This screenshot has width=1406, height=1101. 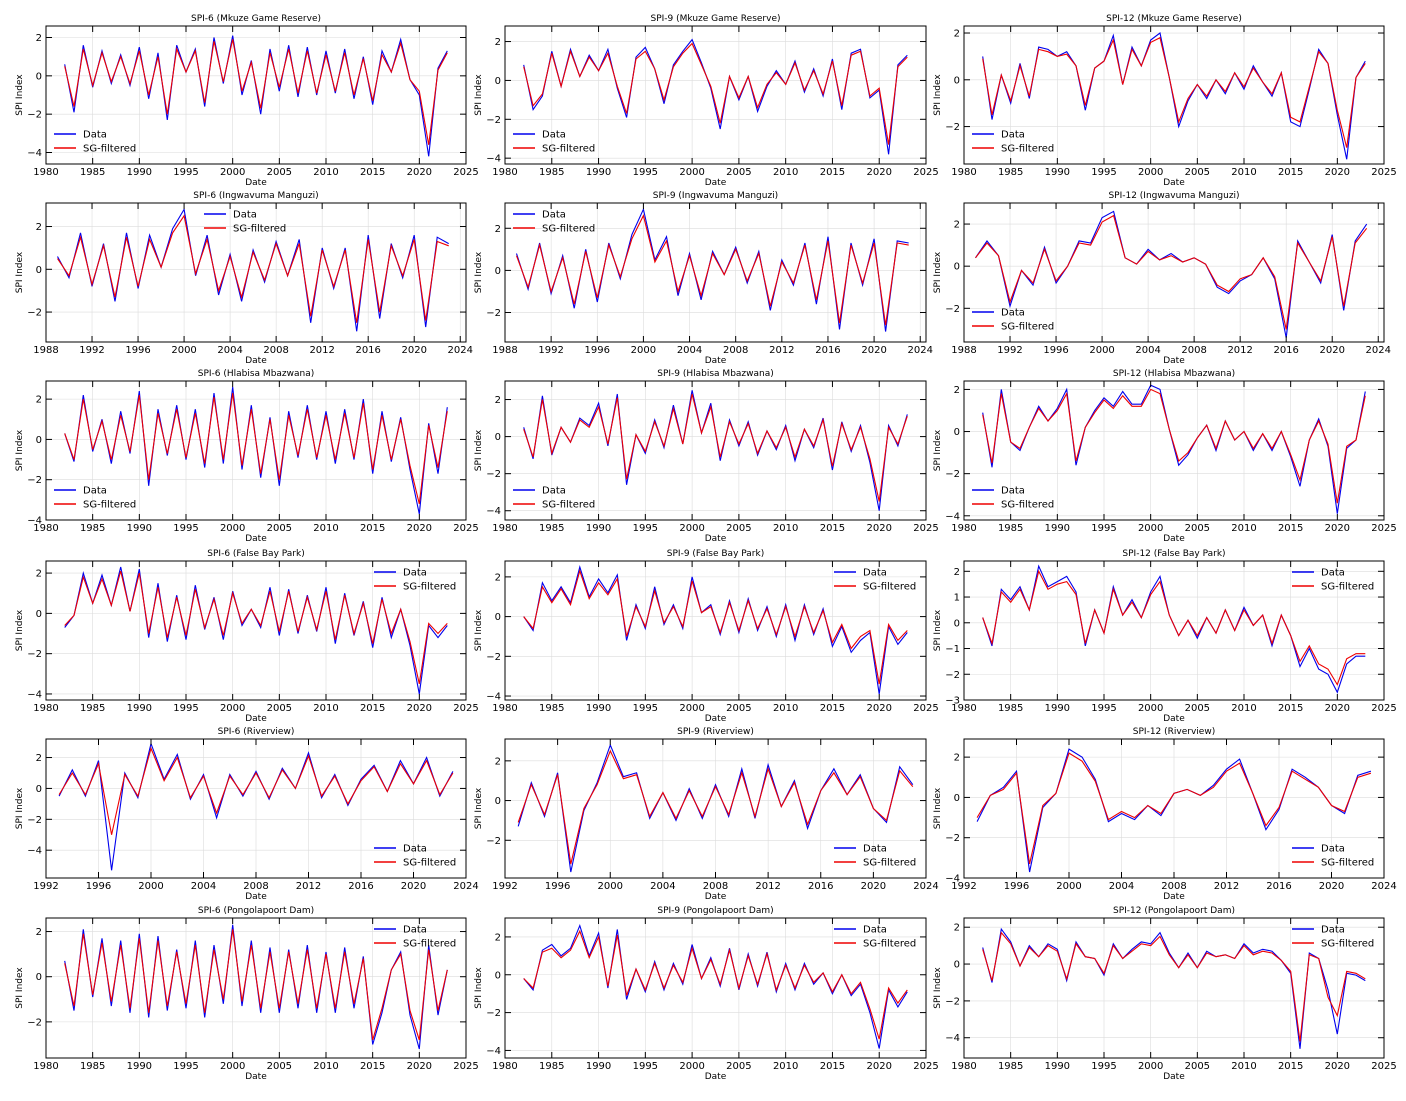 I want to click on x-tick-label: 1992, so click(x=963, y=886).